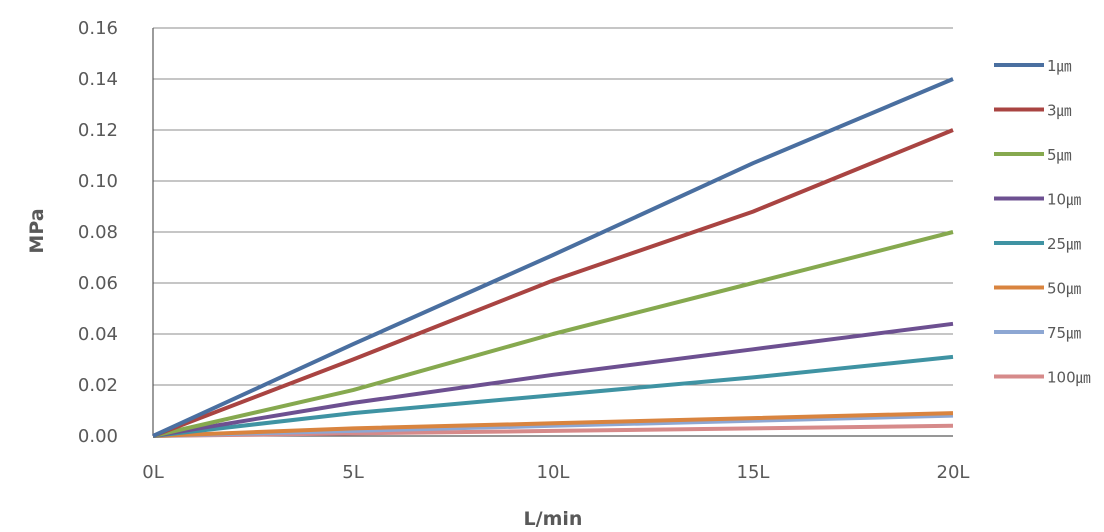 This screenshot has height=532, width=1104. What do you see at coordinates (98, 385) in the screenshot?
I see `y-tick-label: 0.02` at bounding box center [98, 385].